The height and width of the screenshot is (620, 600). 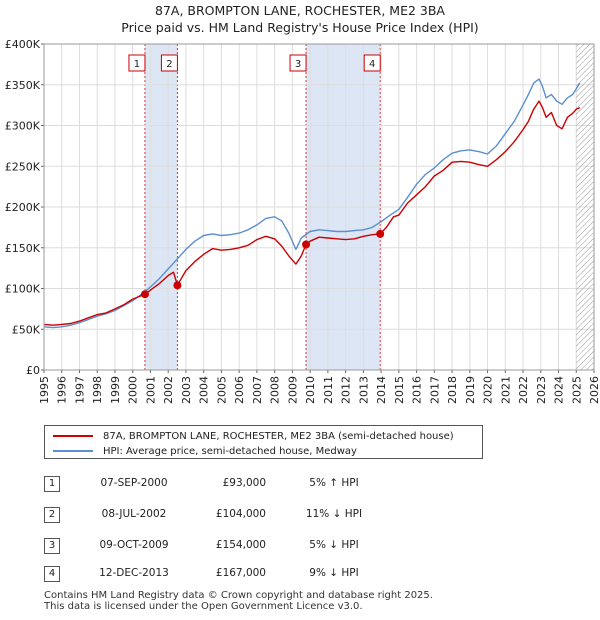 What do you see at coordinates (363, 390) in the screenshot?
I see `x-tick-label: 2013` at bounding box center [363, 390].